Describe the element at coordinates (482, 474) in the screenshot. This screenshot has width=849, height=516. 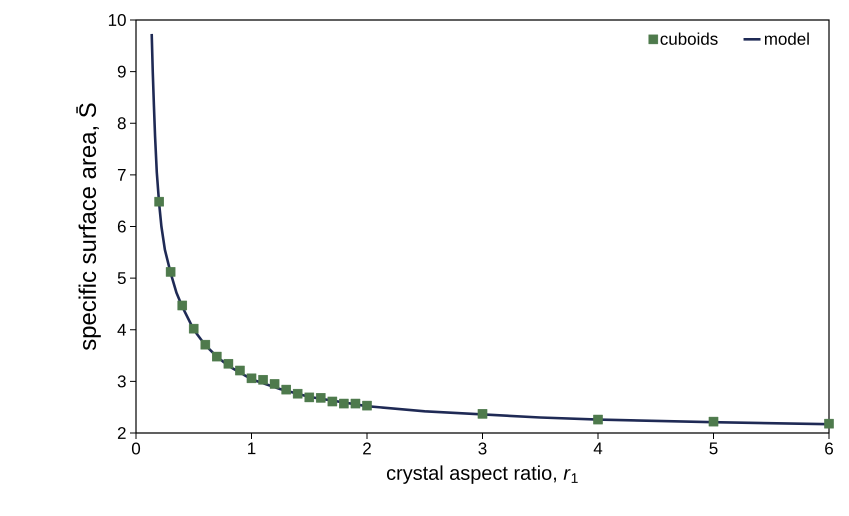
I see `x-axis-title: crystal aspect ratio, r$_{1}$` at that location.